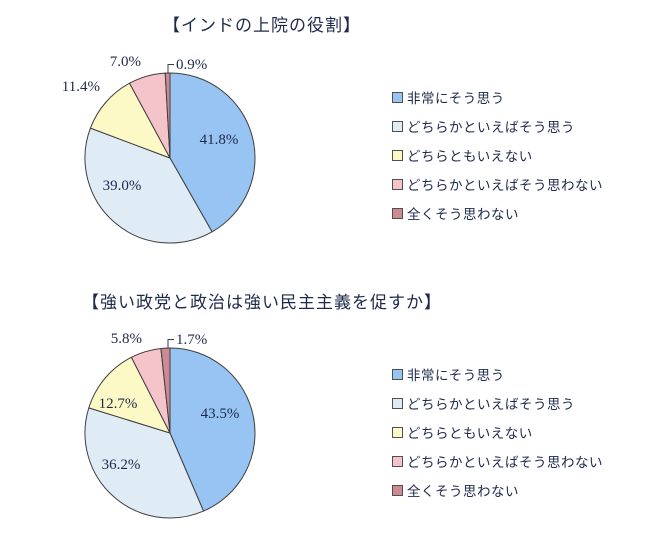  What do you see at coordinates (81, 87) in the screenshot?
I see `percent-label: 11.4%` at bounding box center [81, 87].